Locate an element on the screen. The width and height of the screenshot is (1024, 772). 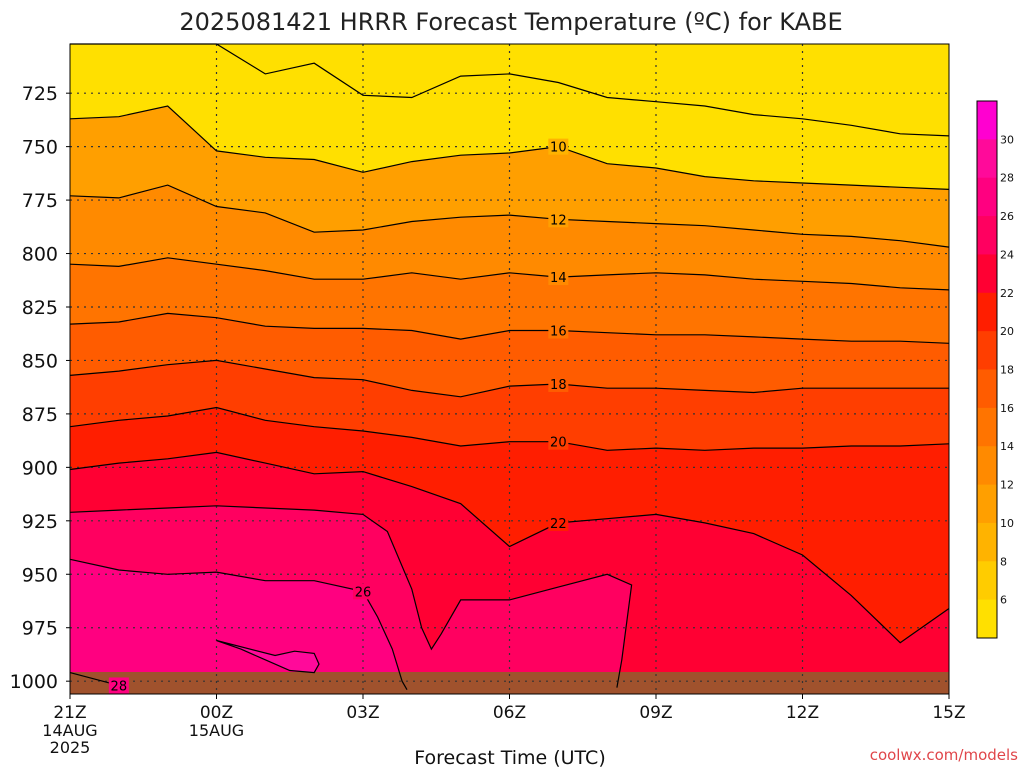
x-tick-label-3: 00Z is located at coordinates (216, 713).